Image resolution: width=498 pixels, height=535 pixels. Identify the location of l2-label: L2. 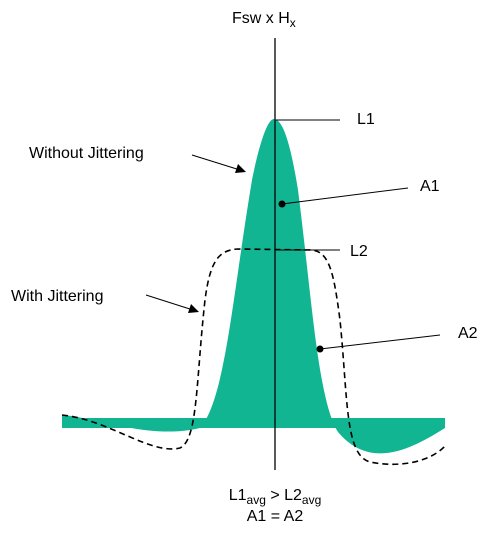
(359, 251).